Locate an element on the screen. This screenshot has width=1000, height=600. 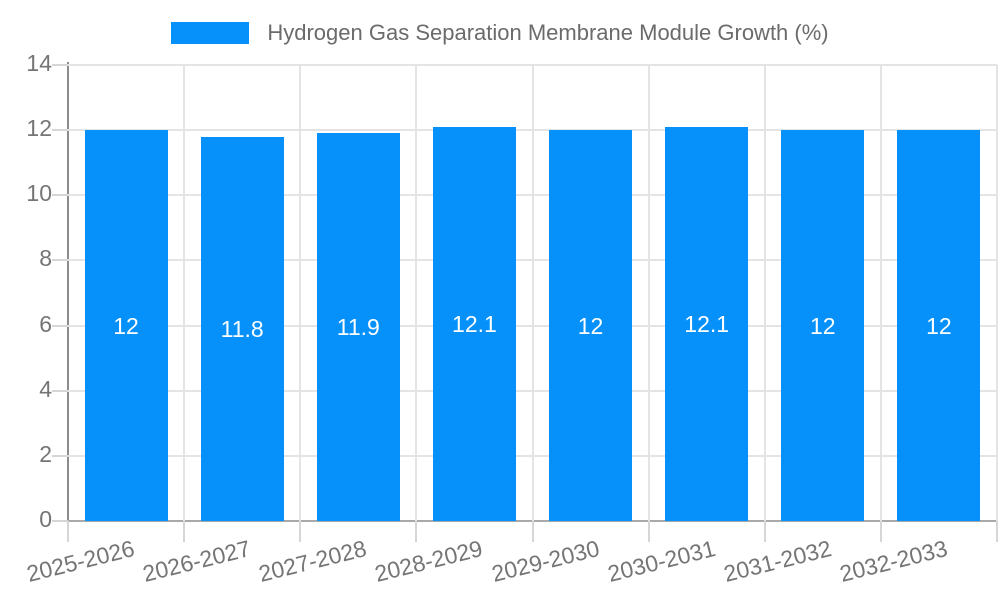
legend-swatch is located at coordinates (210, 33).